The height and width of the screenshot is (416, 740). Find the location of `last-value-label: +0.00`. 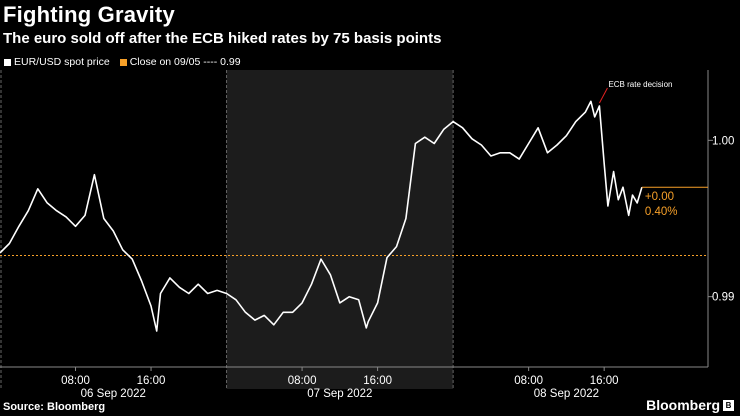

last-value-label: +0.00 is located at coordinates (659, 197).